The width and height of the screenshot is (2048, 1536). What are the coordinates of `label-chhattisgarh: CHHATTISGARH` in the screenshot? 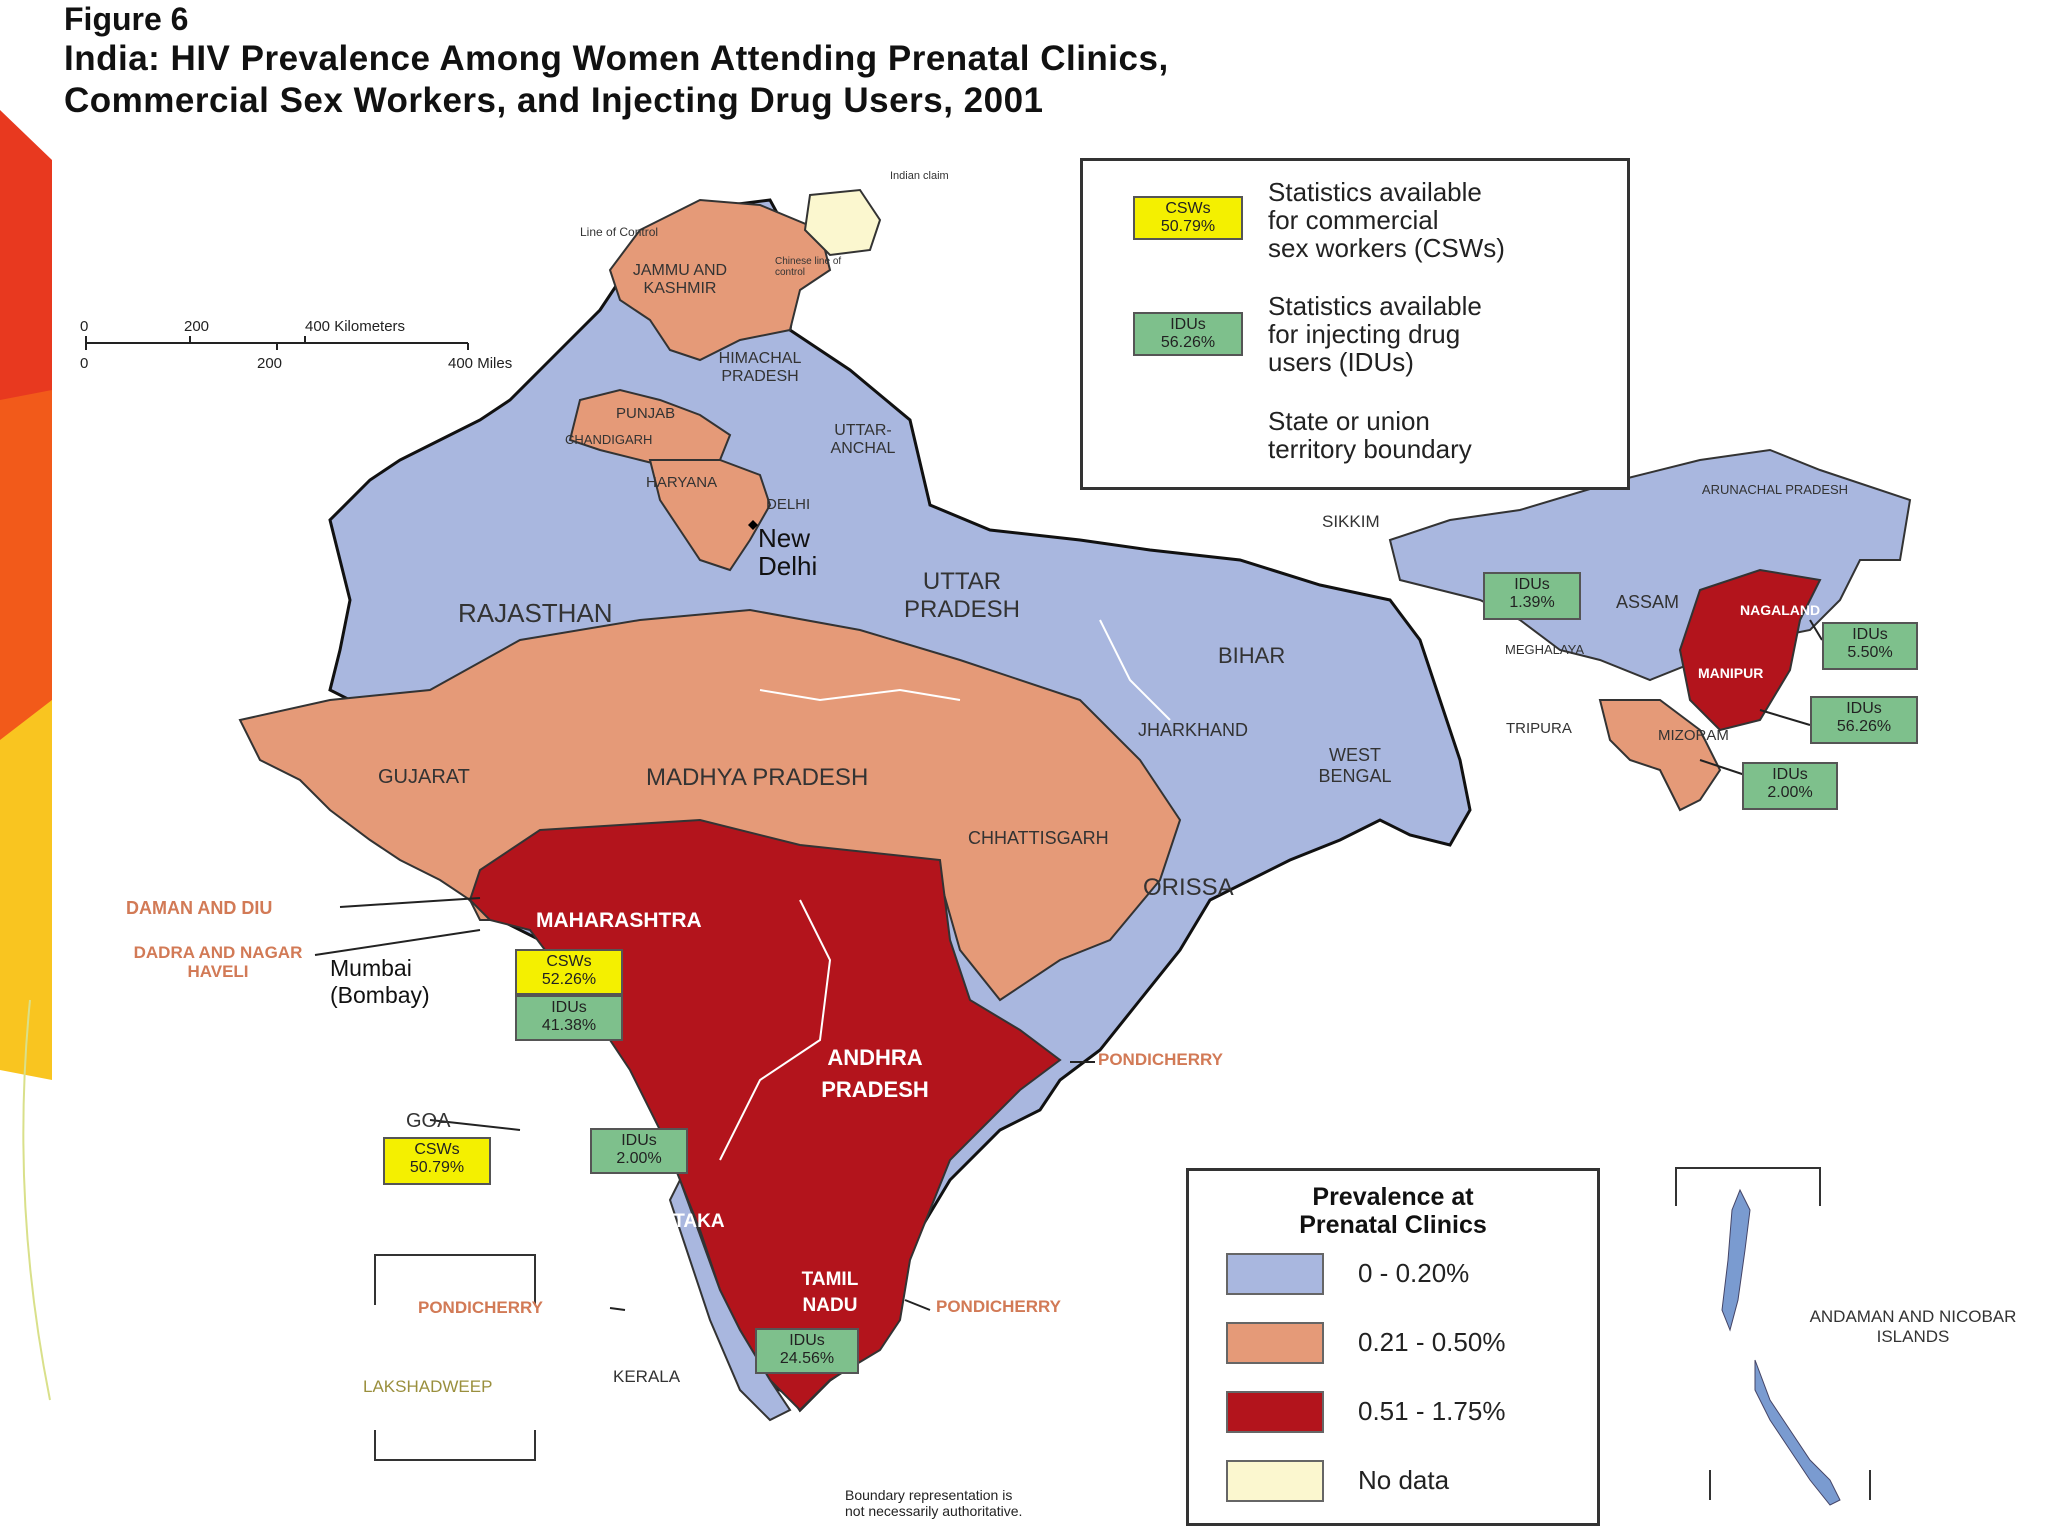 It's located at (1038, 838).